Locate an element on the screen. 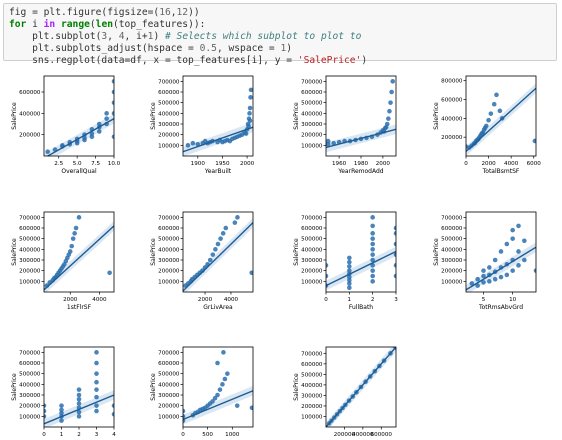 This screenshot has width=562, height=440. y-tick-label: 700000 is located at coordinates (312, 82).